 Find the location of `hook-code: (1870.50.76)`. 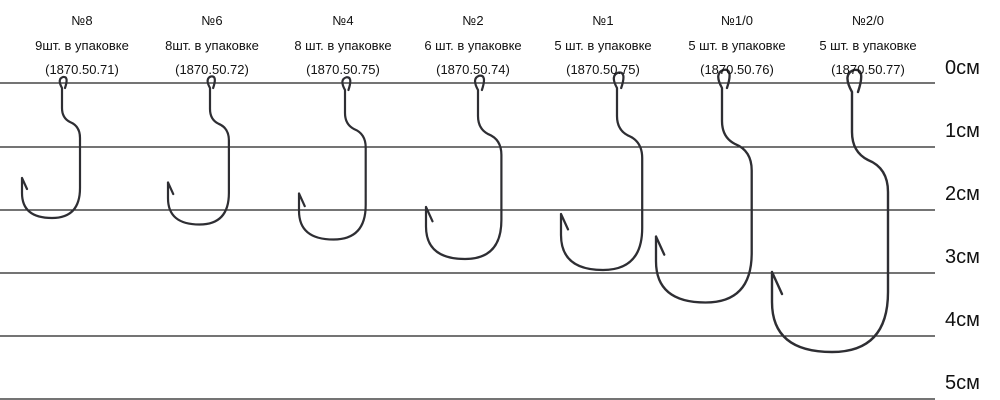

hook-code: (1870.50.76) is located at coordinates (737, 69).